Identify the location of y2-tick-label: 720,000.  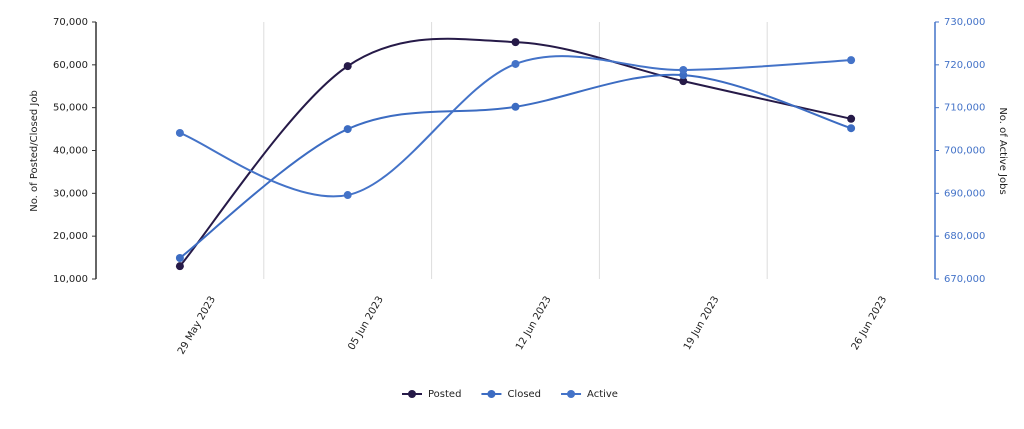
(964, 65).